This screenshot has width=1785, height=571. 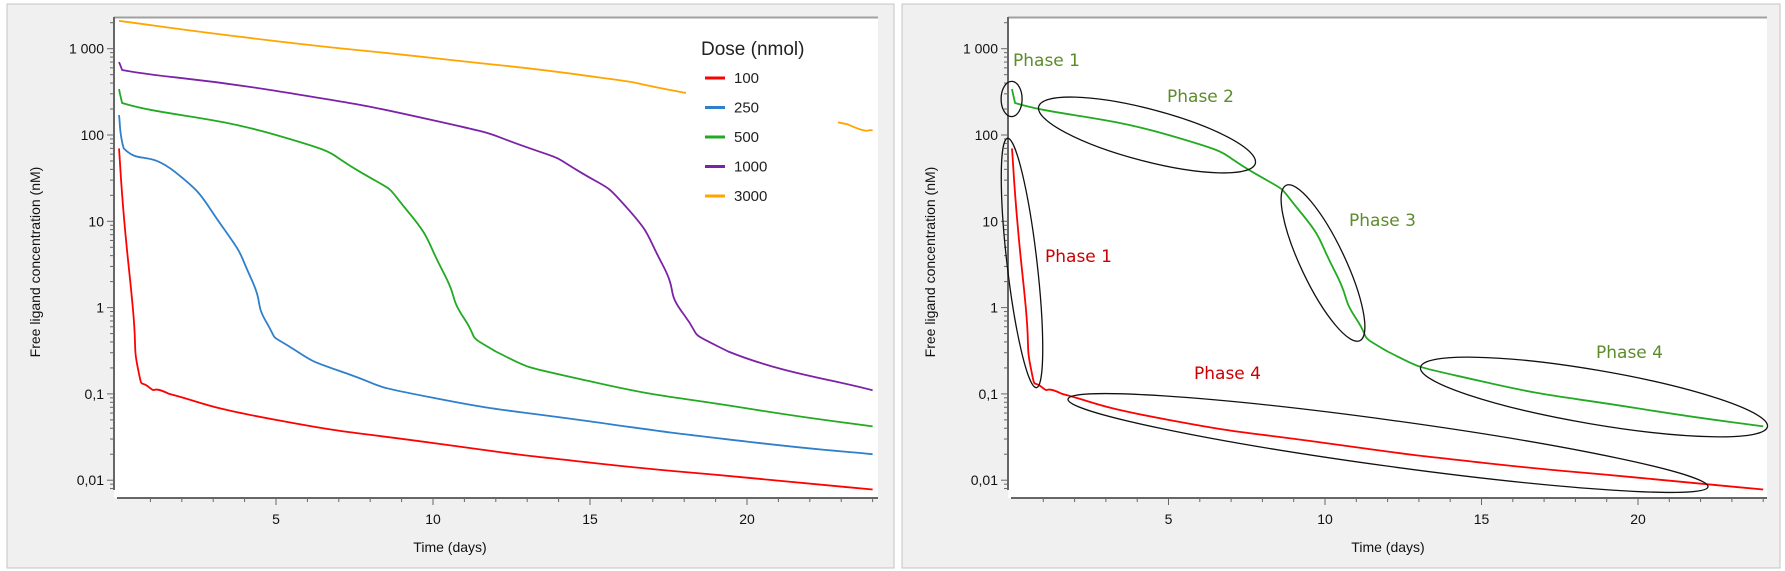 What do you see at coordinates (1046, 61) in the screenshot?
I see `phase1-green-label: Phase 1` at bounding box center [1046, 61].